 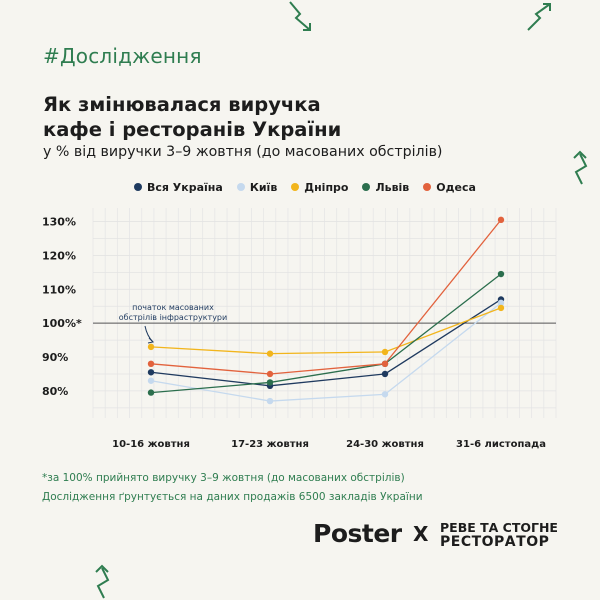 I want to click on annotation-line-2: обстрілів інфраструктури, so click(x=173, y=317).